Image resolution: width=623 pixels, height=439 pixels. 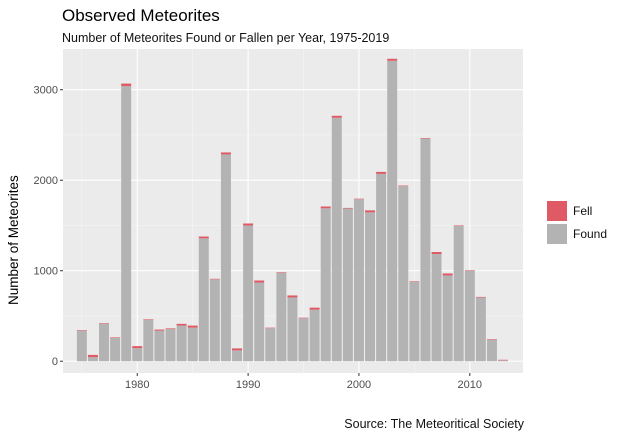 I want to click on bar-fell-1994, so click(x=292, y=296).